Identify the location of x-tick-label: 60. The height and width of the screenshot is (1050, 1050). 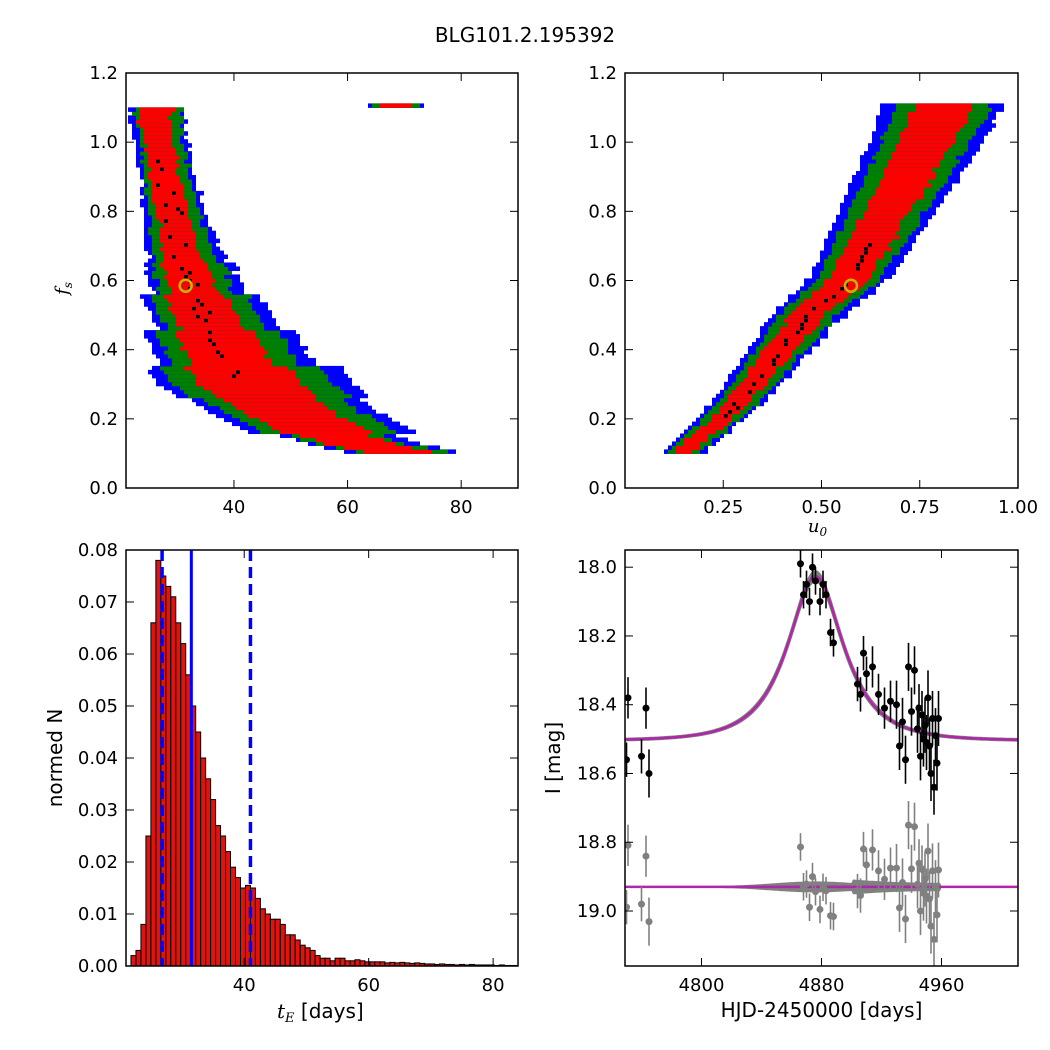
(347, 507).